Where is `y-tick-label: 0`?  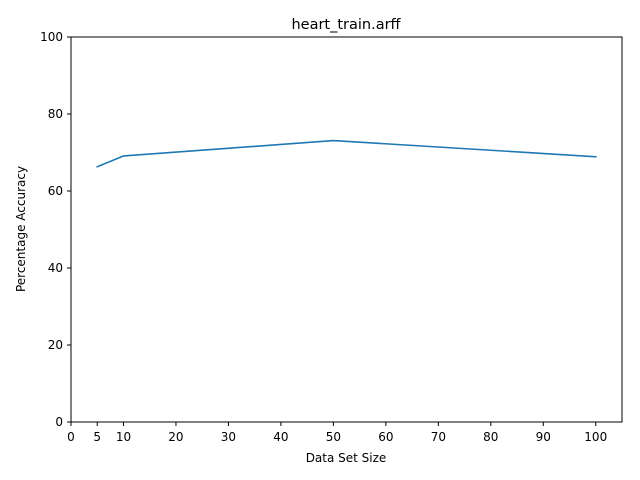
y-tick-label: 0 is located at coordinates (59, 422).